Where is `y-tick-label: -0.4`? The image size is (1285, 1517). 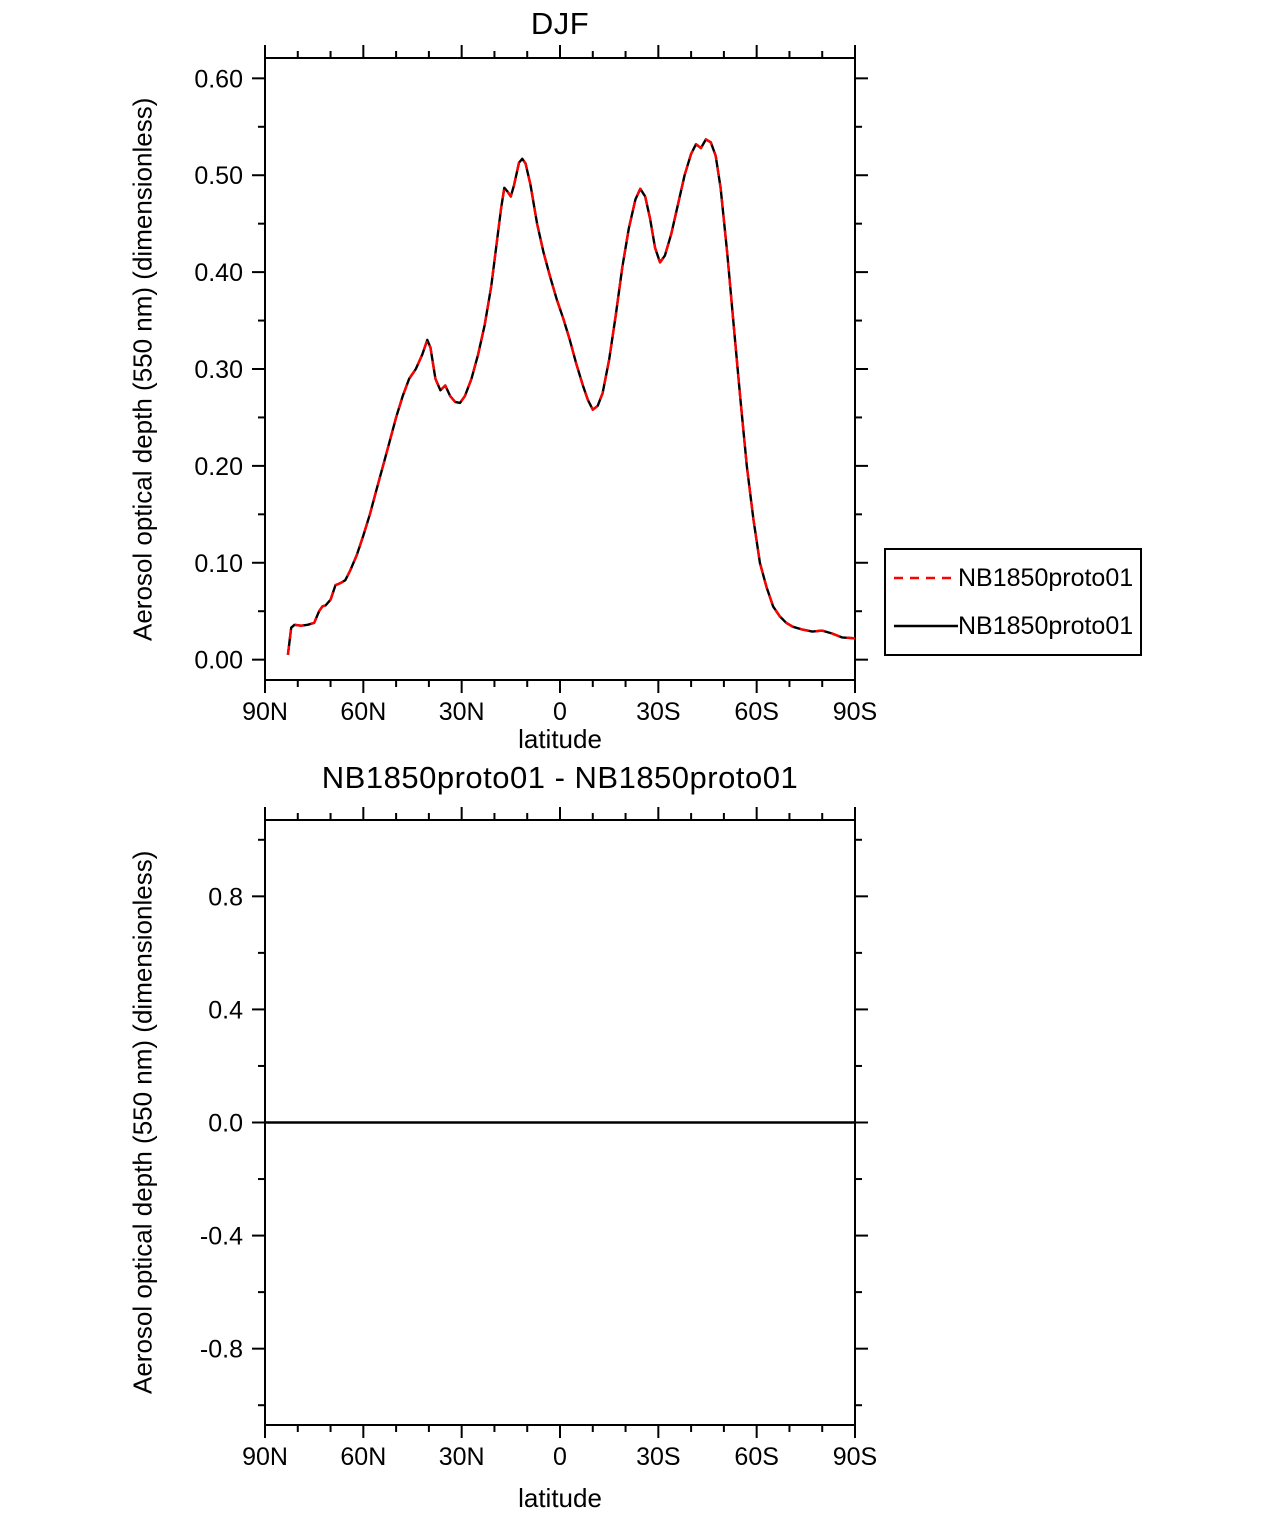 y-tick-label: -0.4 is located at coordinates (221, 1237).